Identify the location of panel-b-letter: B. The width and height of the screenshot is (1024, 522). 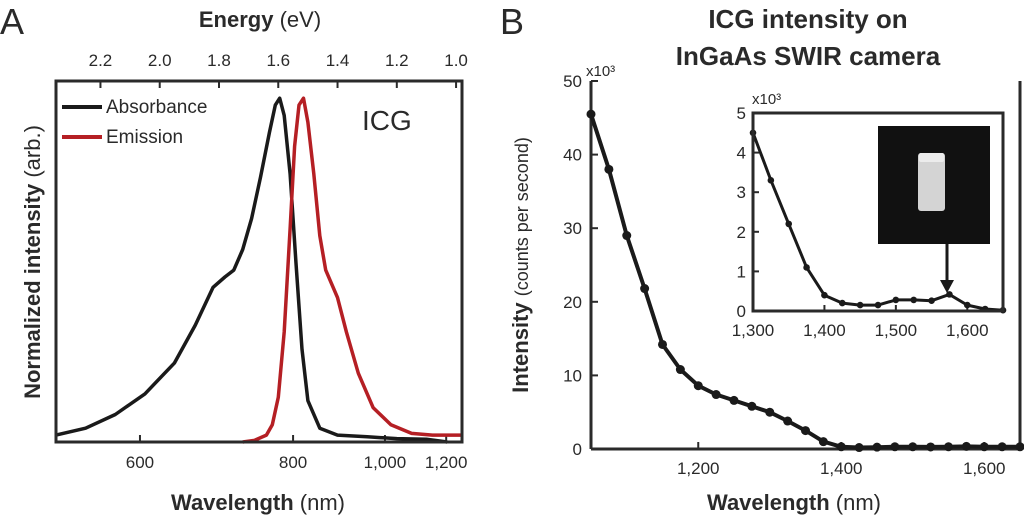
(512, 21).